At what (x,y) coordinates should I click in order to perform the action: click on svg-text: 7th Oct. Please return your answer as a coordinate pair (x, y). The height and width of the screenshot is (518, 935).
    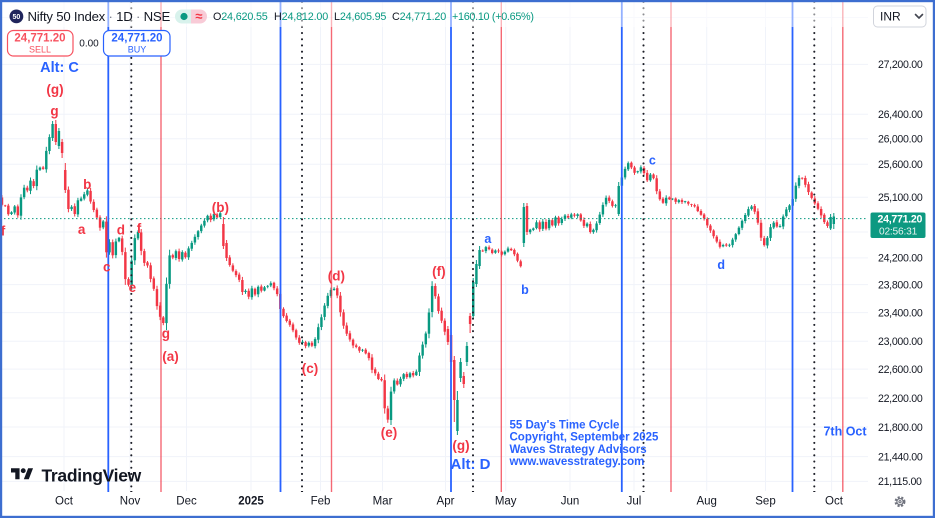
    Looking at the image, I should click on (845, 432).